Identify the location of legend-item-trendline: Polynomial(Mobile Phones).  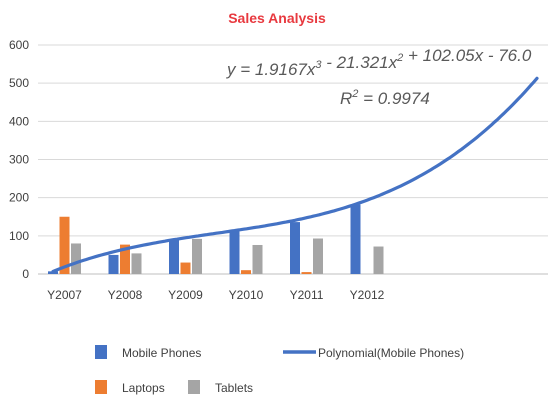
(373, 353).